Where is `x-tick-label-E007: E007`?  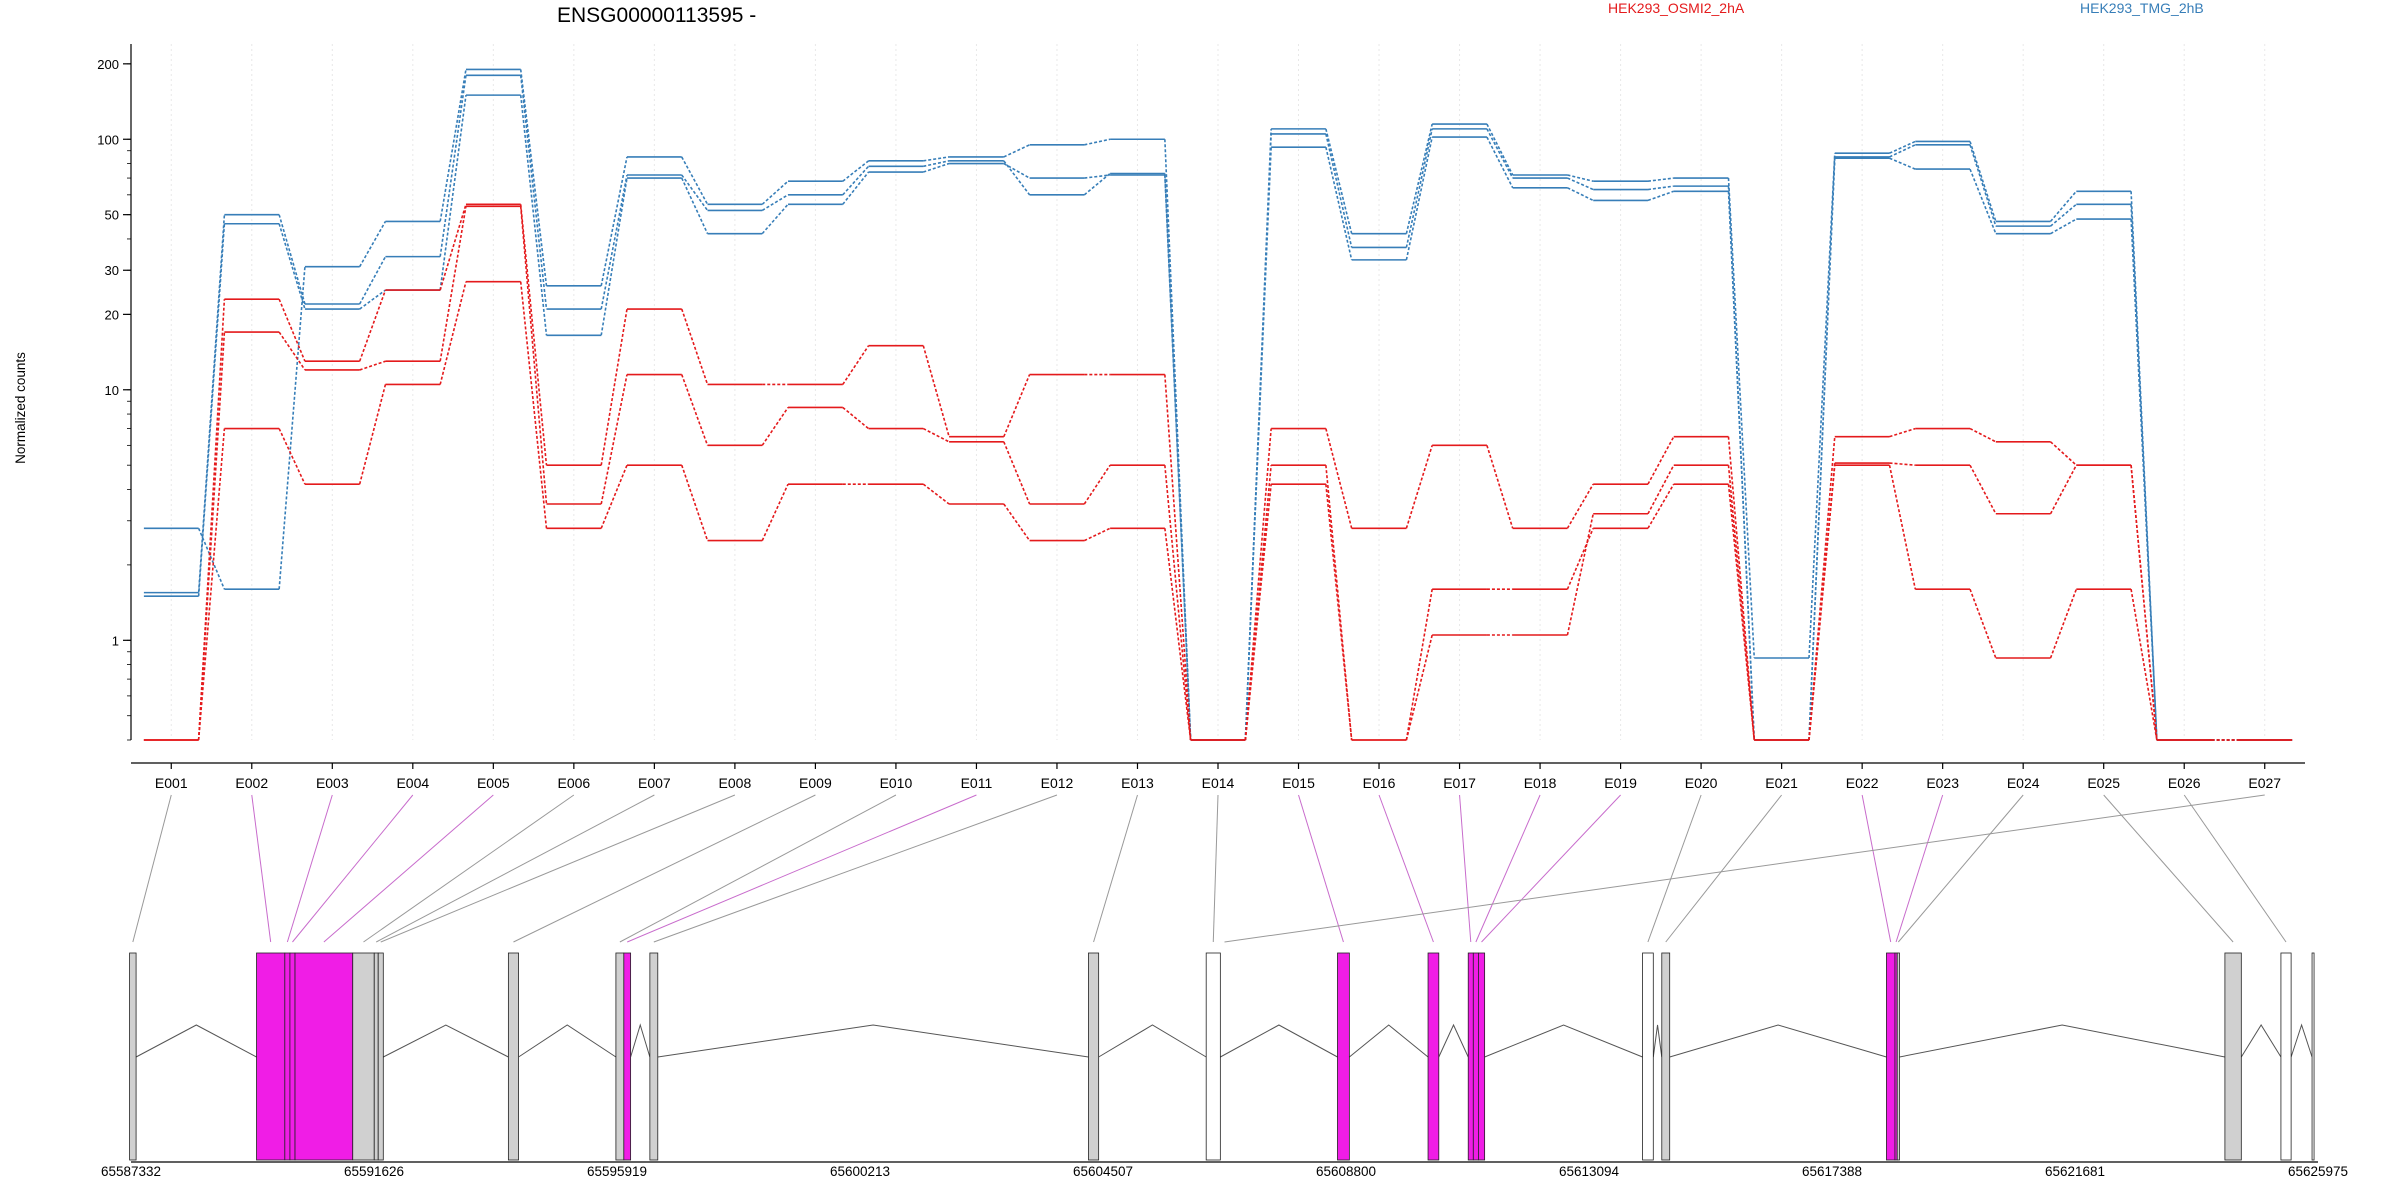 x-tick-label-E007: E007 is located at coordinates (654, 783).